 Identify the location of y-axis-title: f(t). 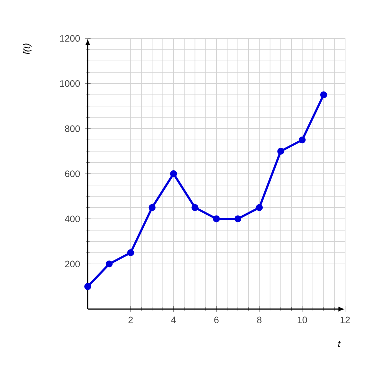
(27, 49).